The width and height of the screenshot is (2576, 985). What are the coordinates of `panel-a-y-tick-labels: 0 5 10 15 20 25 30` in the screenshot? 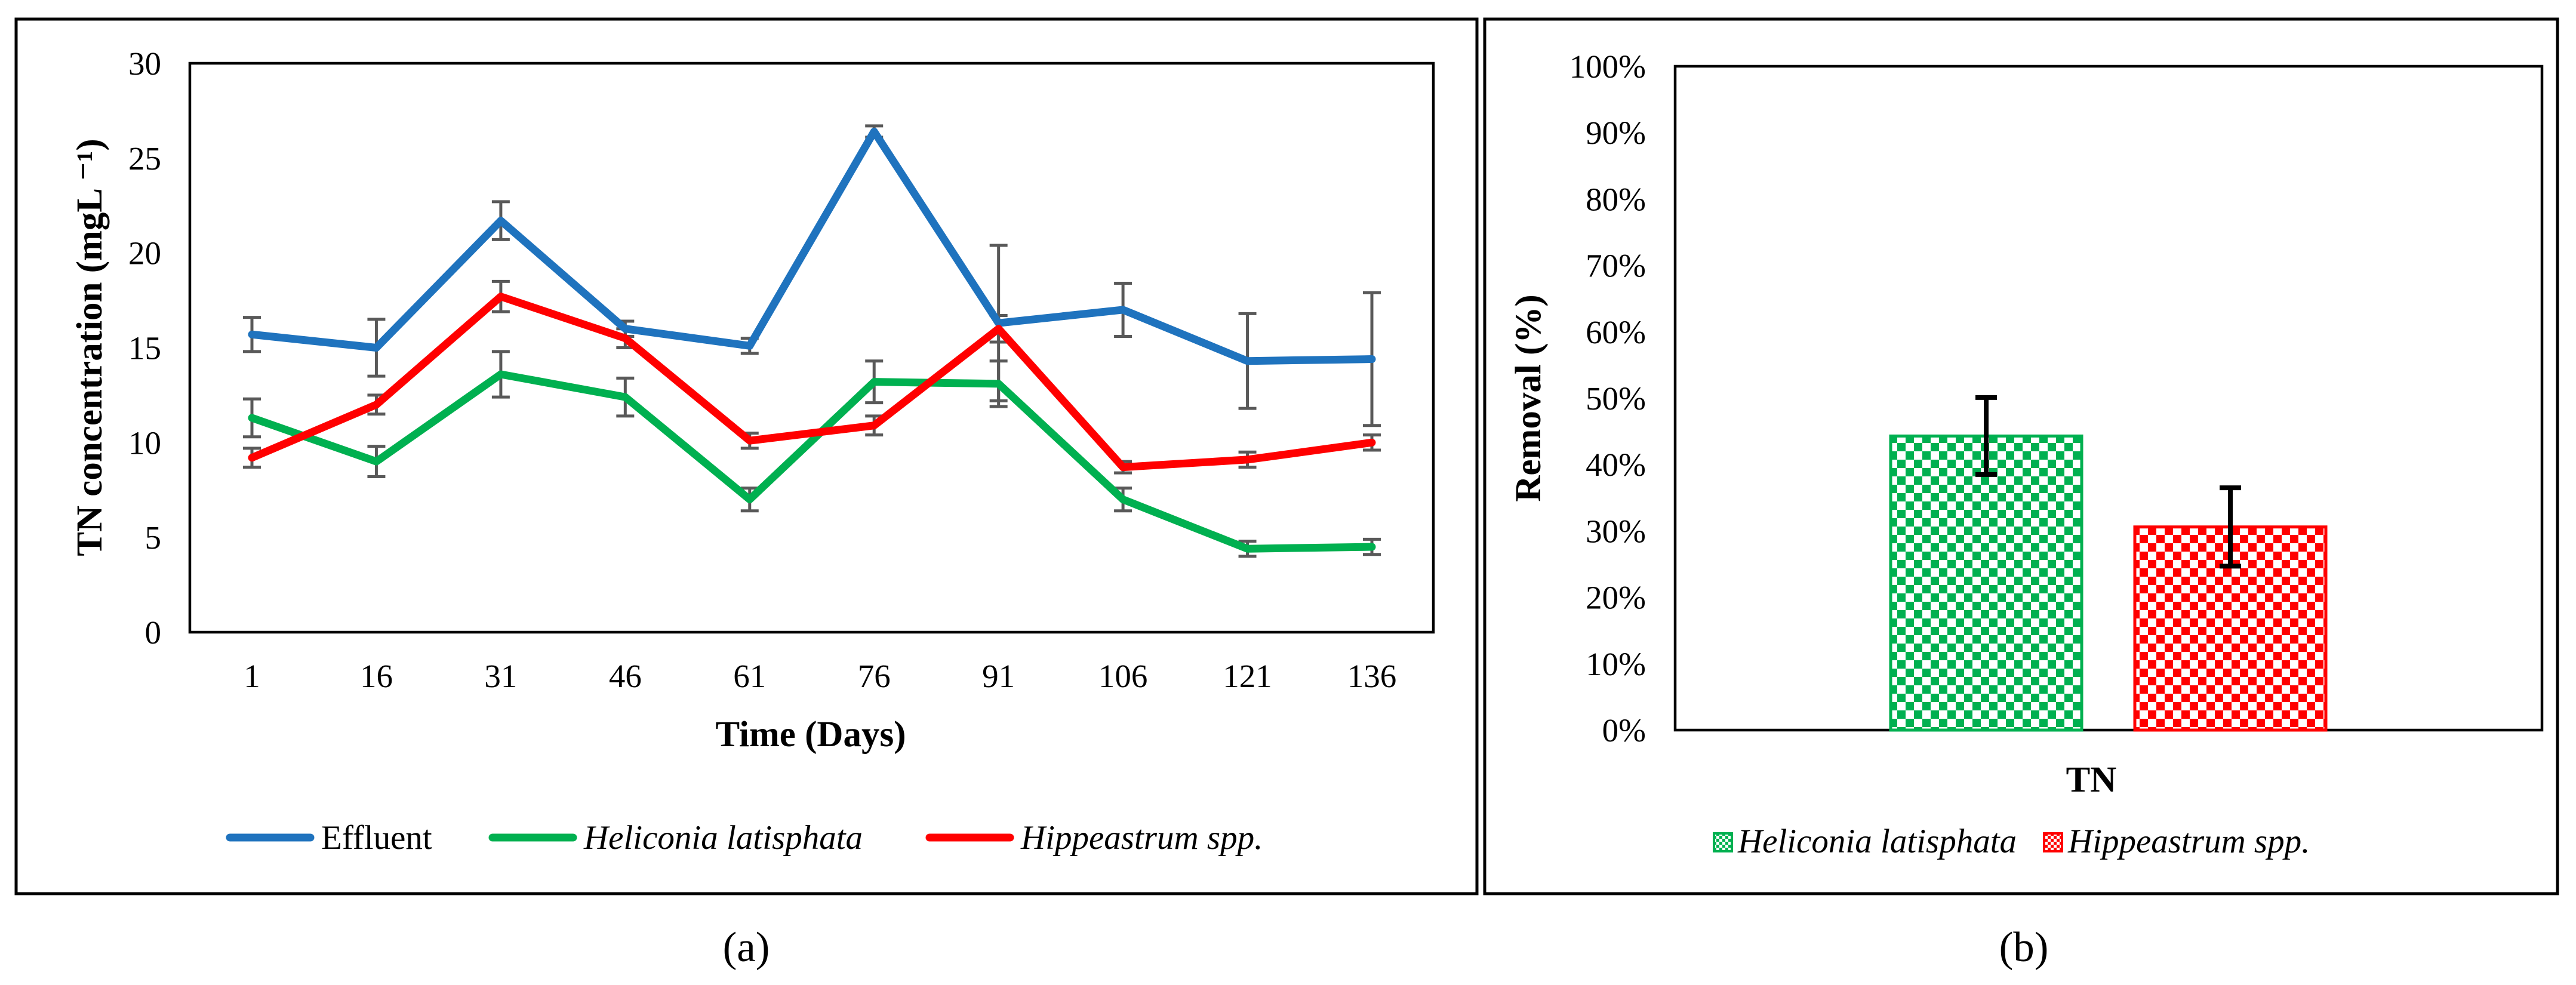 It's located at (144, 348).